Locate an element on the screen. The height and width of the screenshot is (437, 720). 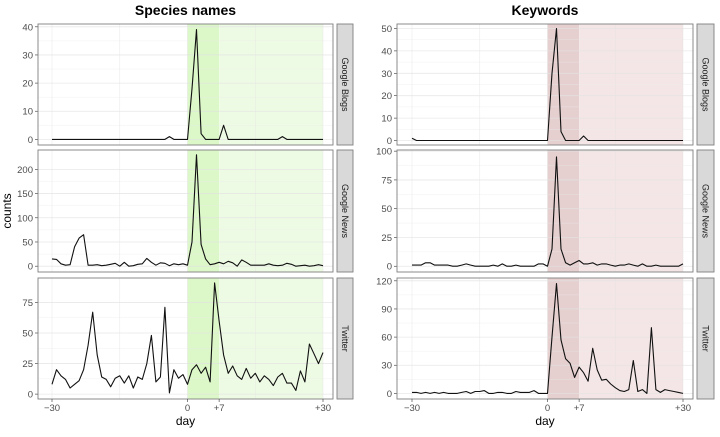
panel-twitter: 0 30 60 90 120 Twitter −30 0 +7 +30 is located at coordinates (545, 345).